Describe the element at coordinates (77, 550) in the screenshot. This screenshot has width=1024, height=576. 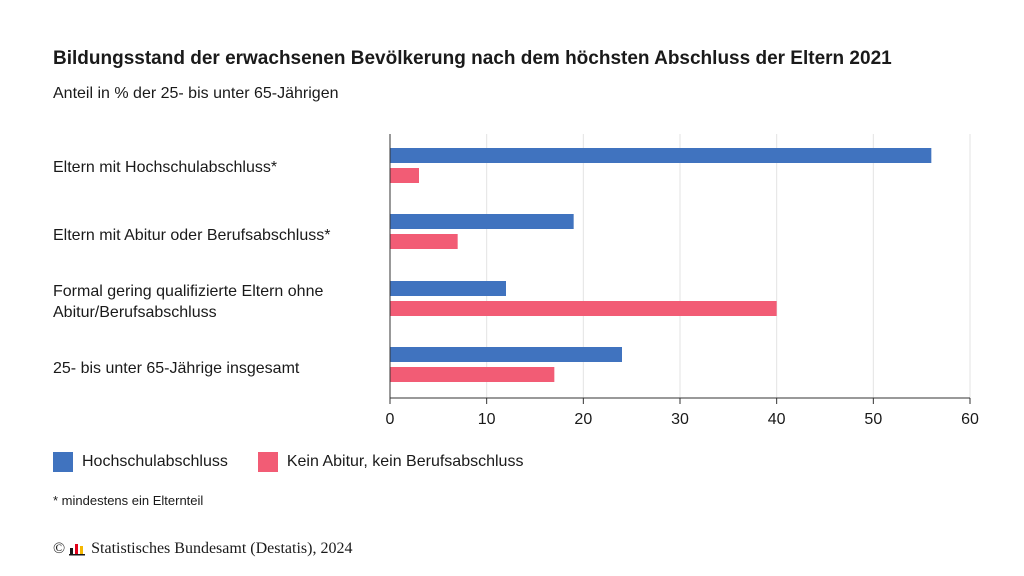
I see `destatis-logo-icon` at that location.